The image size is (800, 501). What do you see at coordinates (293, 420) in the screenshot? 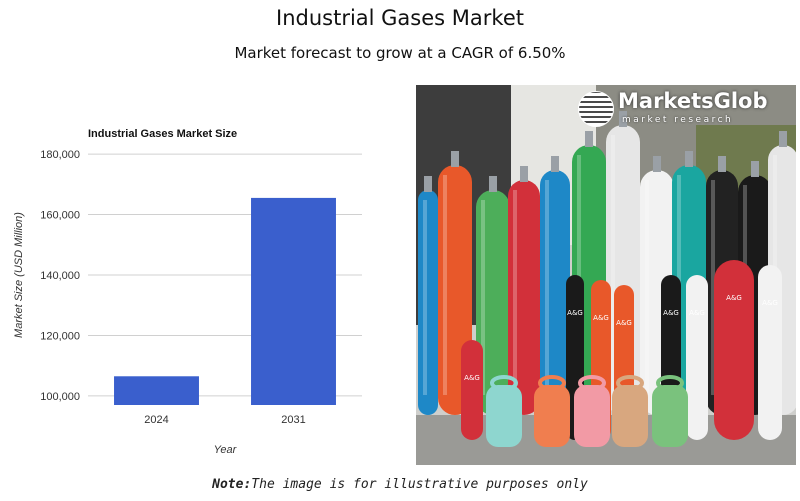
I see `x-tick-label: 2031` at bounding box center [293, 420].